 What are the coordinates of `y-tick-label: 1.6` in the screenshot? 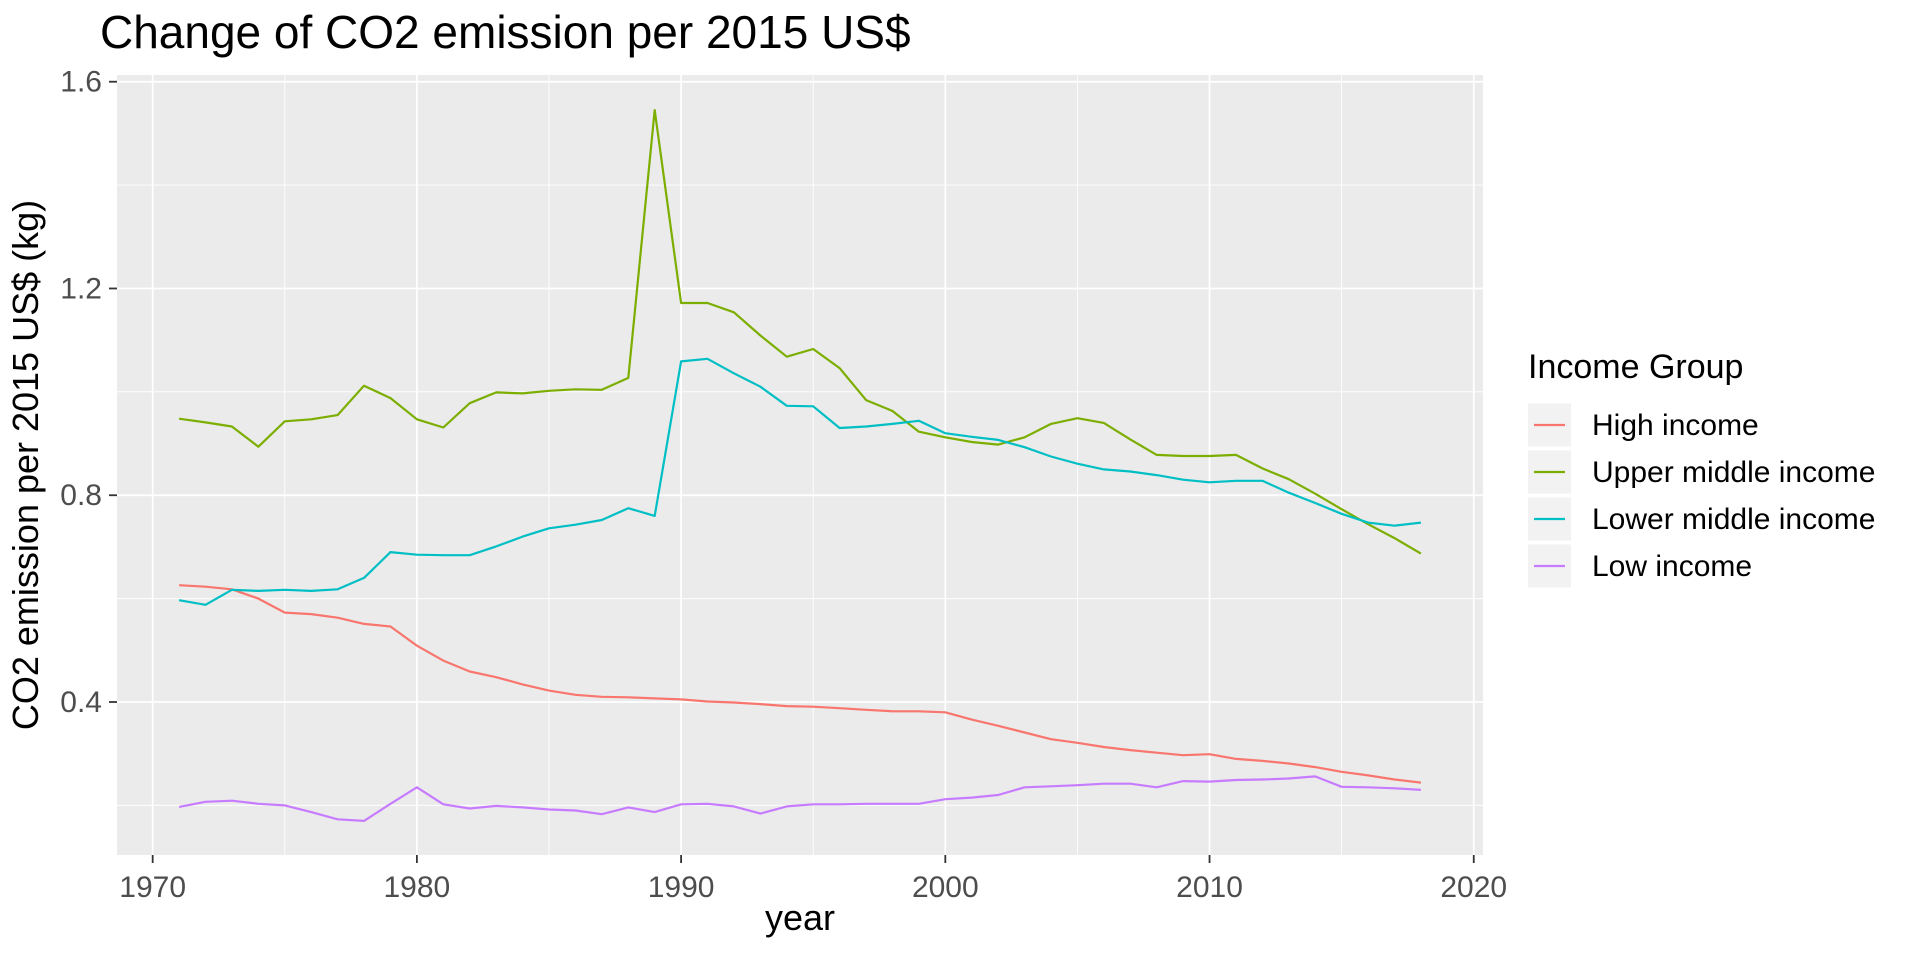 It's located at (81, 82).